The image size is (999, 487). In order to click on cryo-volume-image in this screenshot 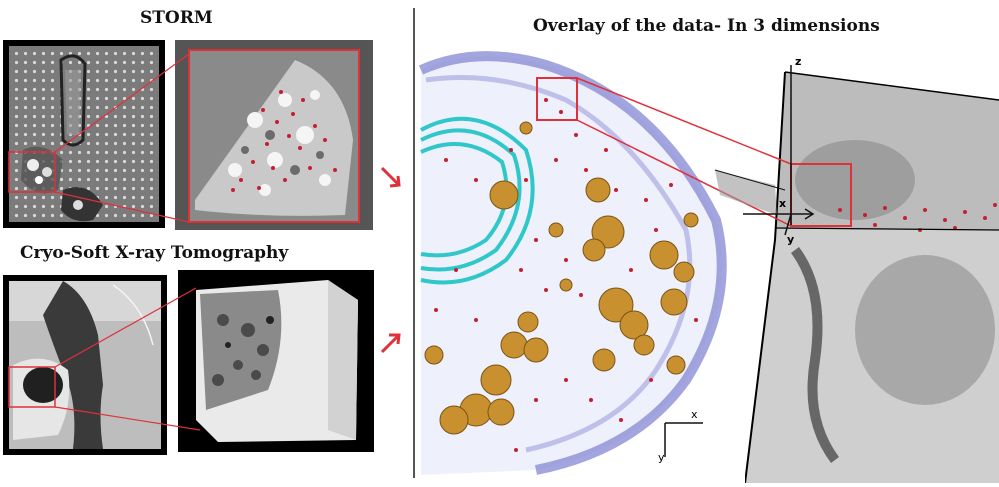, I will do `click(276, 361)`.